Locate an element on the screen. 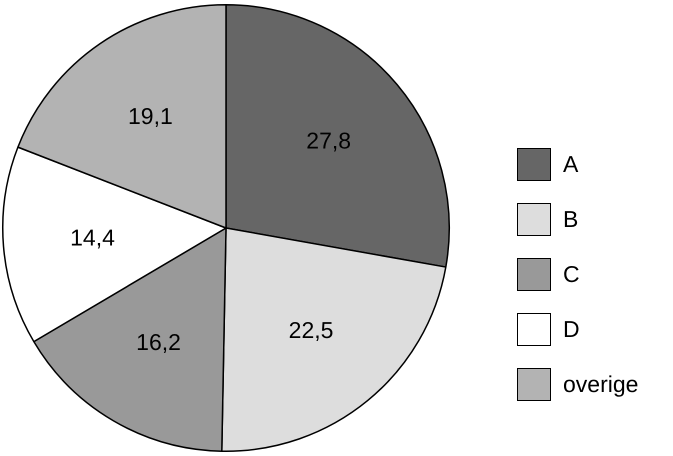  data-label: 19,1 is located at coordinates (150, 115).